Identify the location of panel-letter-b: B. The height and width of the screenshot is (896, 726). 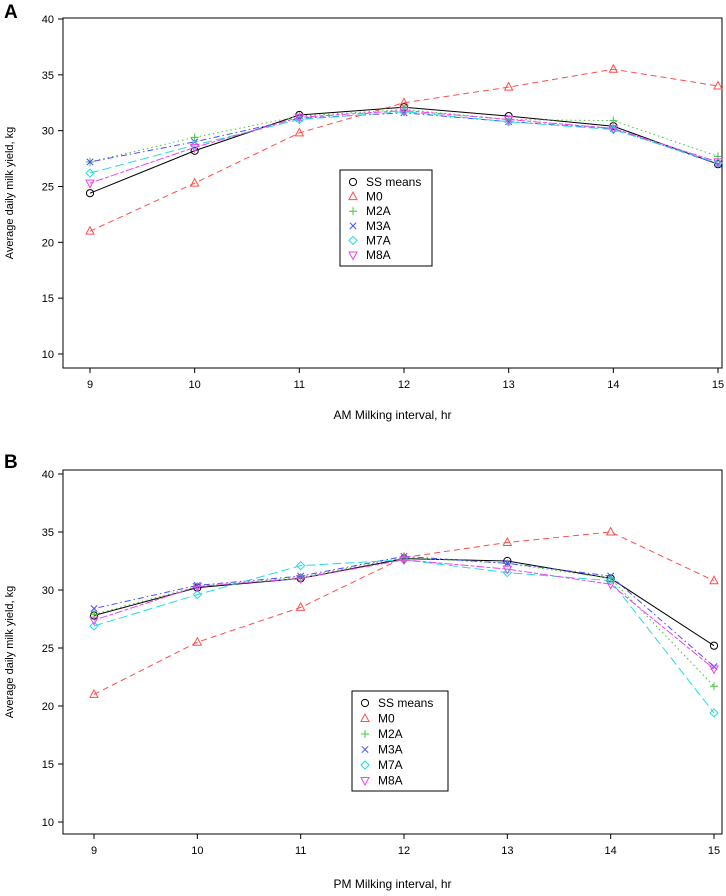
(11, 462).